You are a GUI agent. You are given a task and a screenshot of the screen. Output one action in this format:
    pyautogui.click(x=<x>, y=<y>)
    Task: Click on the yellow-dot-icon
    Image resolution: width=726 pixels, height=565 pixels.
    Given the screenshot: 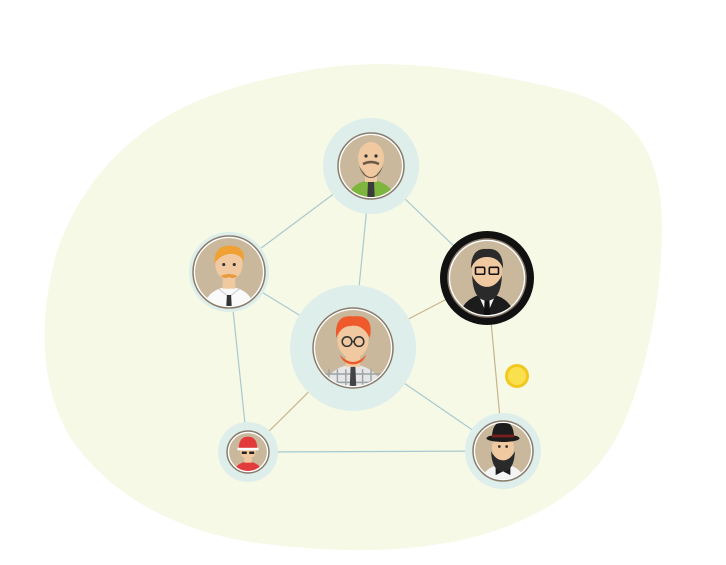 What is the action you would take?
    pyautogui.click(x=517, y=376)
    